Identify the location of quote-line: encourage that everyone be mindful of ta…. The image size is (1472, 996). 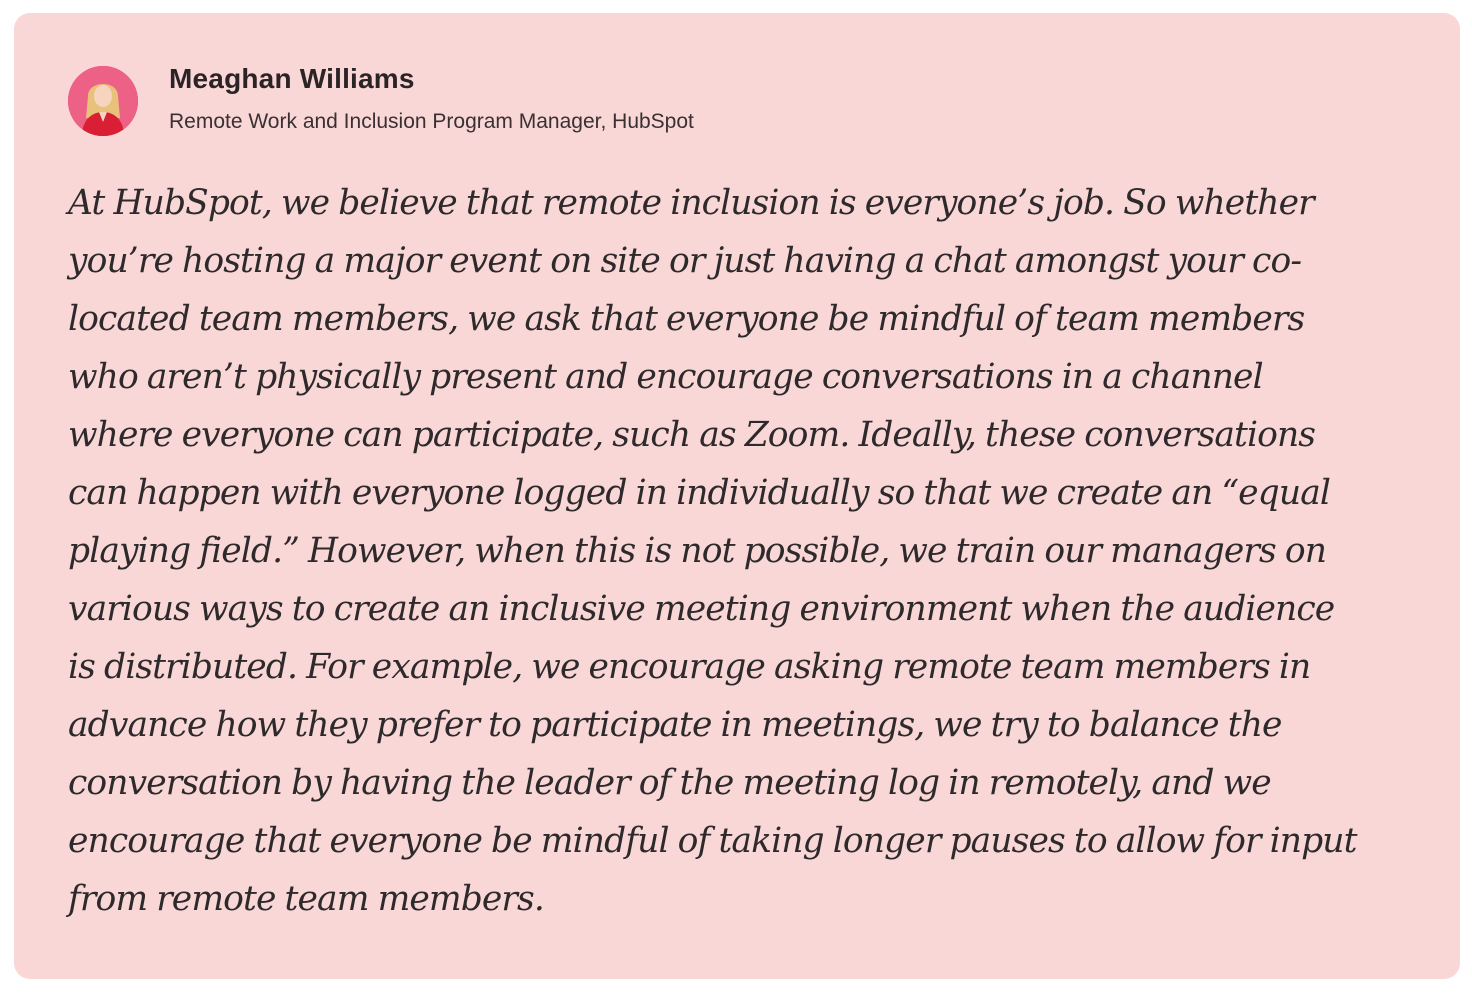
(712, 841).